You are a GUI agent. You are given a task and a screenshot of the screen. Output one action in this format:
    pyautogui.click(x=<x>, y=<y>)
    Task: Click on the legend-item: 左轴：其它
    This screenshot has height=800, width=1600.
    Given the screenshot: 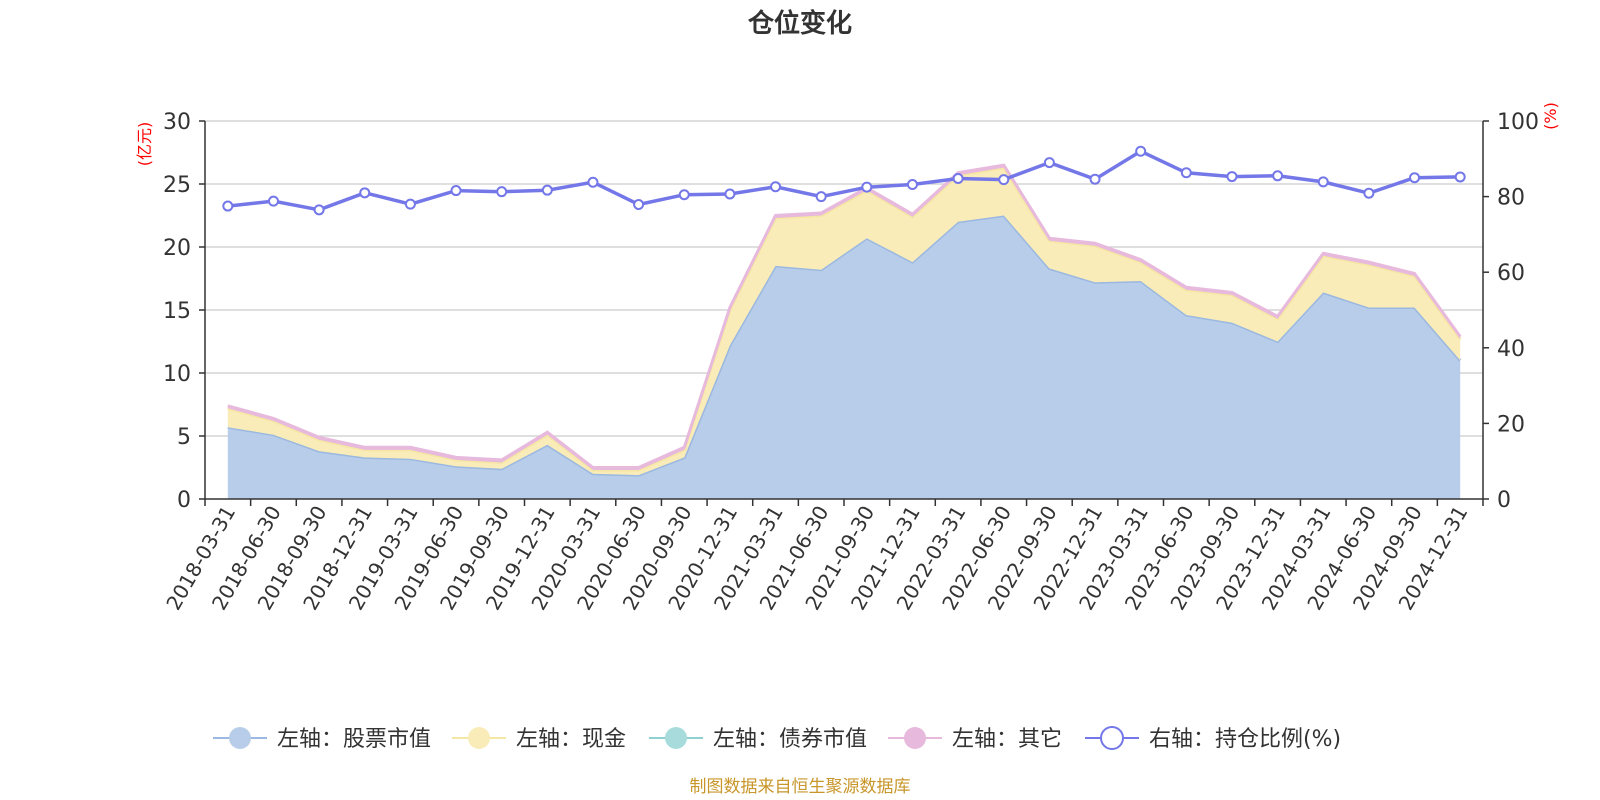 What is the action you would take?
    pyautogui.click(x=975, y=739)
    